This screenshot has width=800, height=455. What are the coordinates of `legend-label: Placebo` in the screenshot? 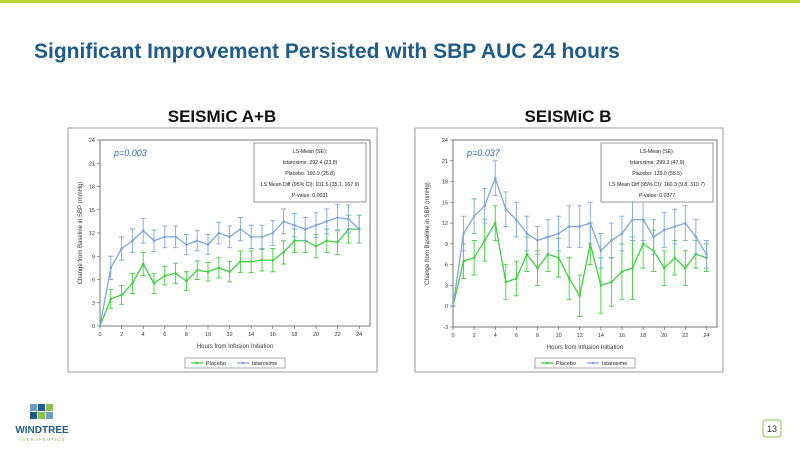 It's located at (216, 364).